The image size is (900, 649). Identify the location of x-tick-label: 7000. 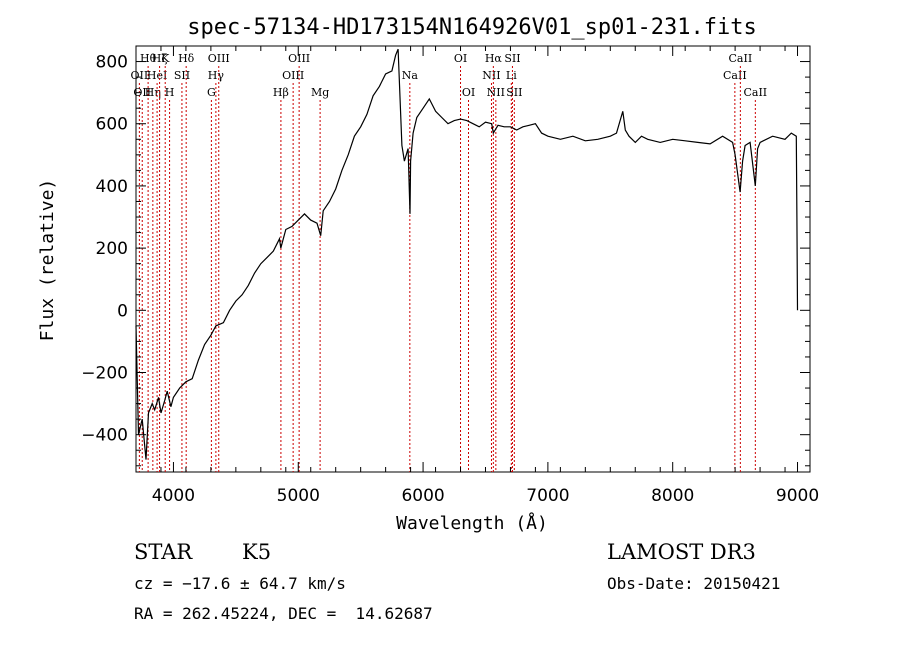
(547, 496).